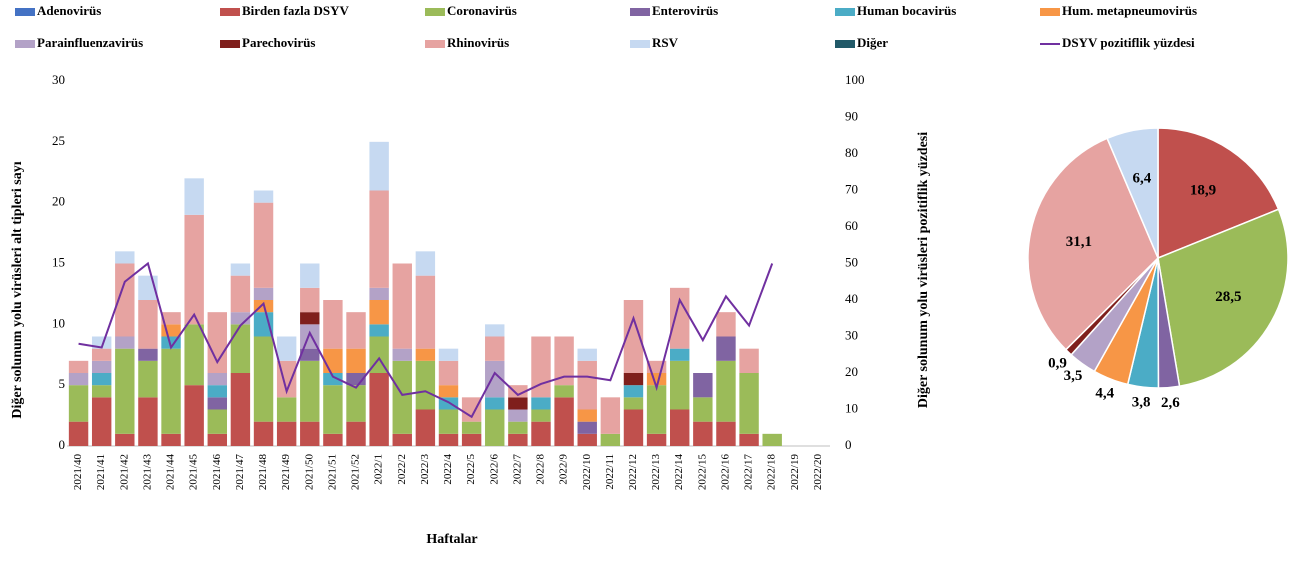 This screenshot has width=1304, height=561. What do you see at coordinates (1132, 193) in the screenshot?
I see `pie-slice` at bounding box center [1132, 193].